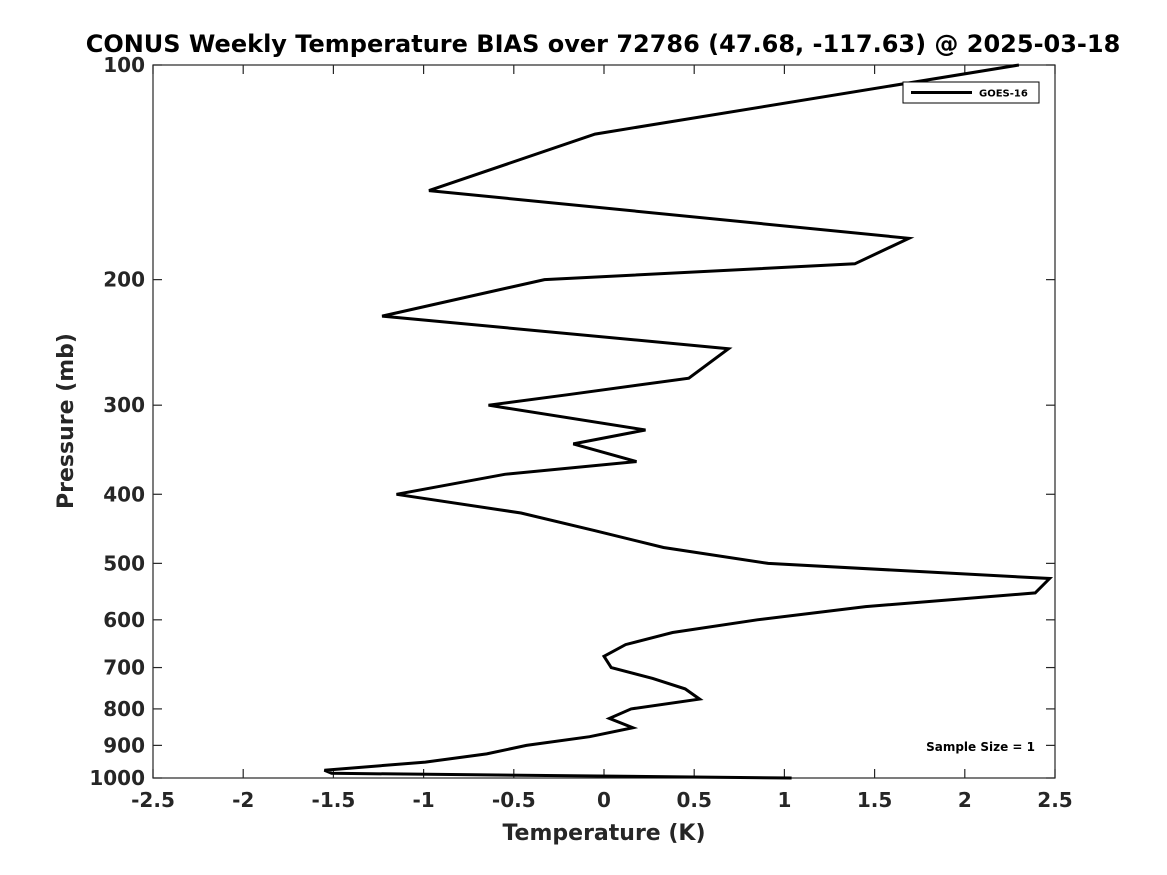  I want to click on y-tick-label: 200, so click(124, 280).